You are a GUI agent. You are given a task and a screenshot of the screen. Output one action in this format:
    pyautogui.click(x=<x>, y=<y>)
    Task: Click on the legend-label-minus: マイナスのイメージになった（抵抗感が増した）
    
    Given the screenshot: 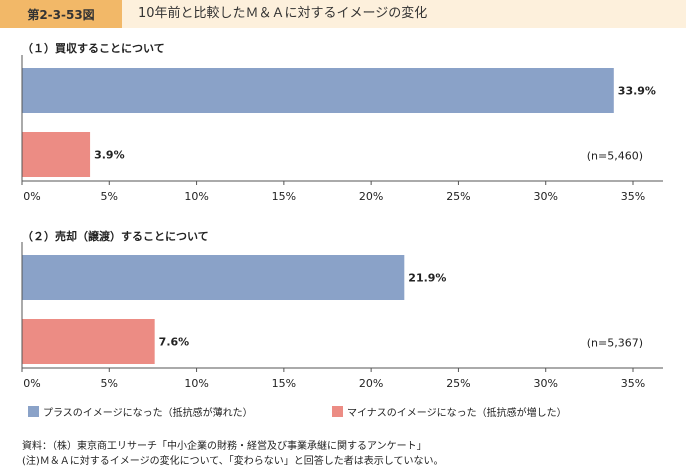 What is the action you would take?
    pyautogui.click(x=457, y=413)
    